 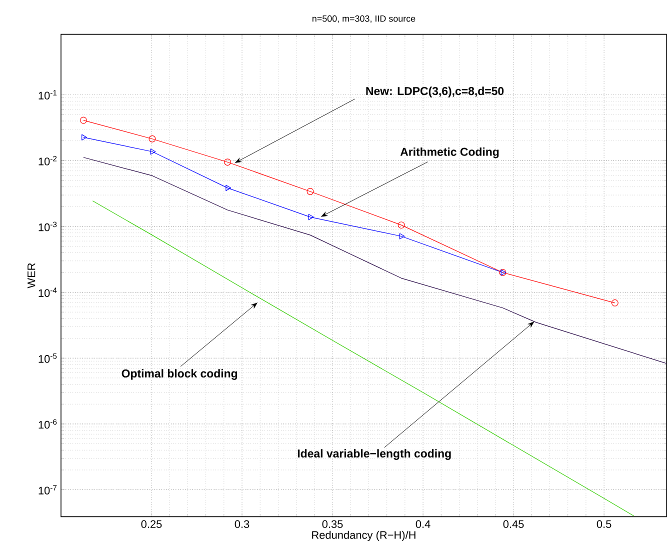 I want to click on y-tick-label: 10$^{-1}$, so click(x=47, y=95).